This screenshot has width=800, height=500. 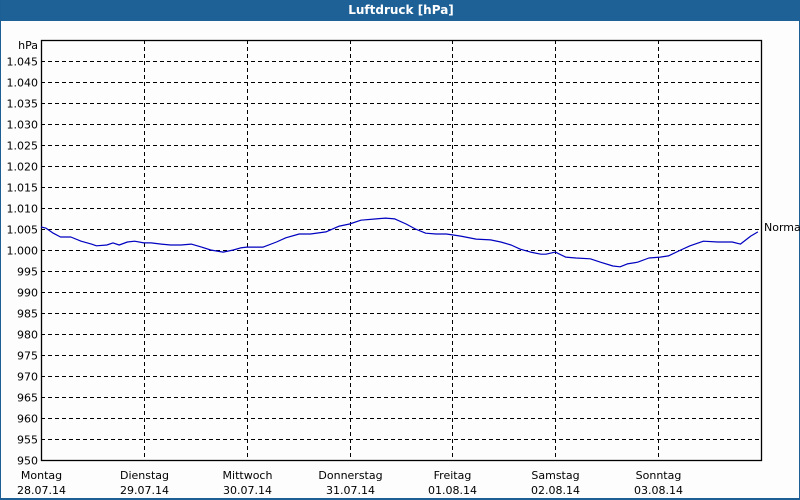 I want to click on x-tick-date: 03.08.14, so click(x=658, y=490).